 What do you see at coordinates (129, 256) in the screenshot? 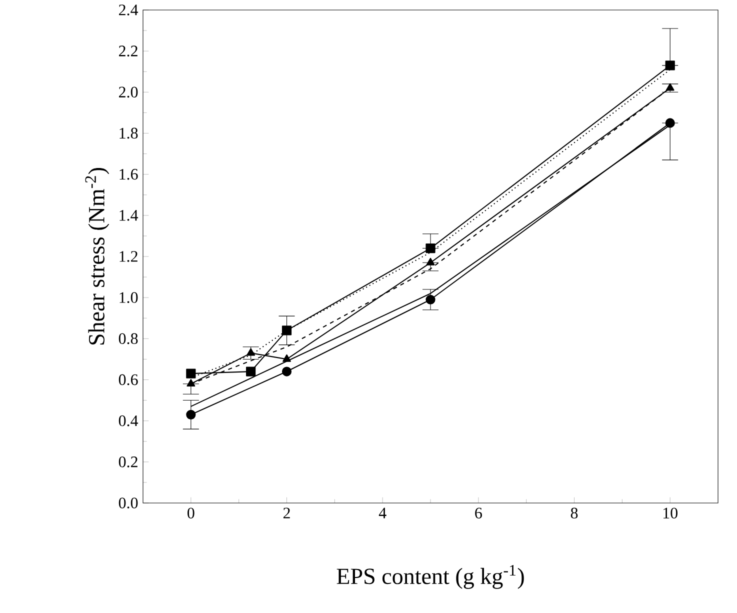
I see `y-tick-label: 1.2` at bounding box center [129, 256].